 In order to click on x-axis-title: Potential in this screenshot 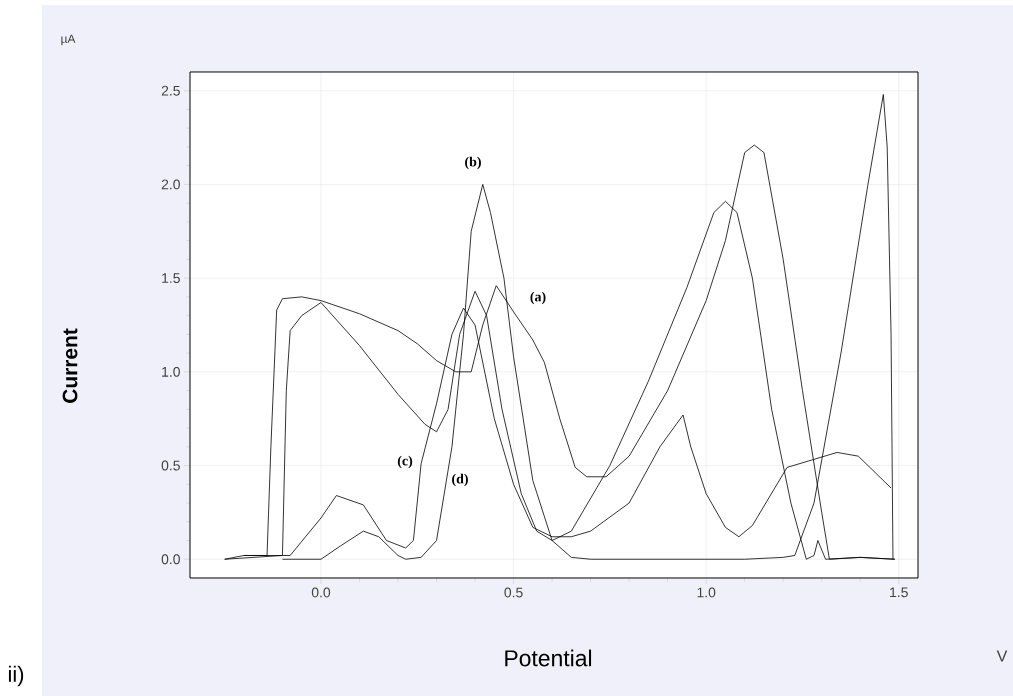, I will do `click(548, 658)`.